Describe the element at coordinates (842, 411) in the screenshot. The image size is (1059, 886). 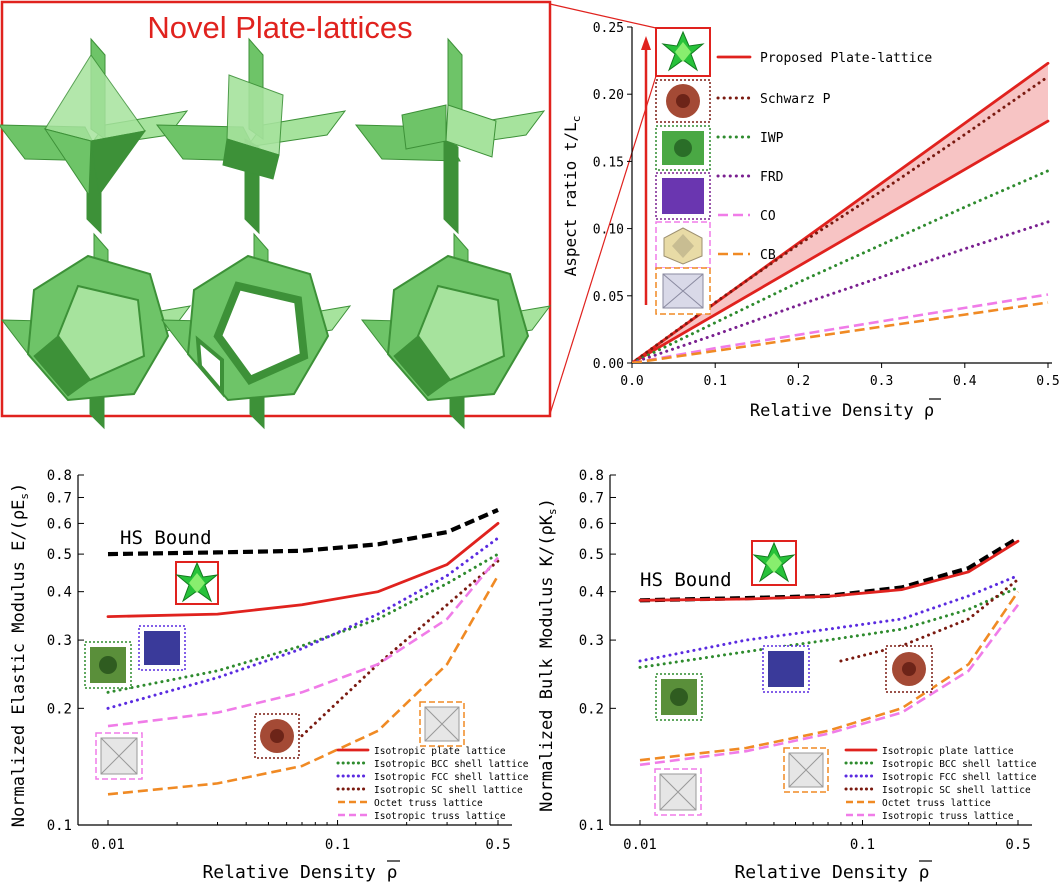
I see `aspect-x-label: Relative Density ρ` at that location.